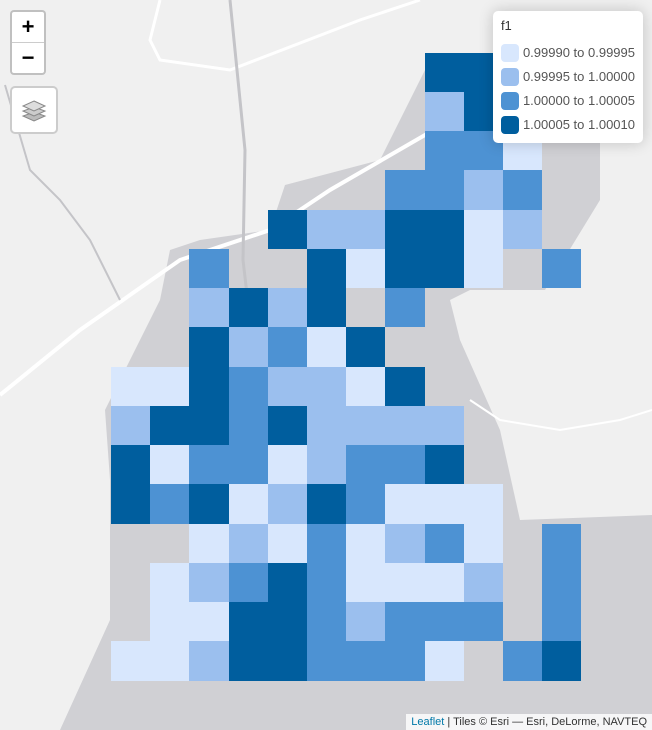 Image resolution: width=652 pixels, height=730 pixels. What do you see at coordinates (428, 722) in the screenshot?
I see `leaflet-link: Leaflet` at bounding box center [428, 722].